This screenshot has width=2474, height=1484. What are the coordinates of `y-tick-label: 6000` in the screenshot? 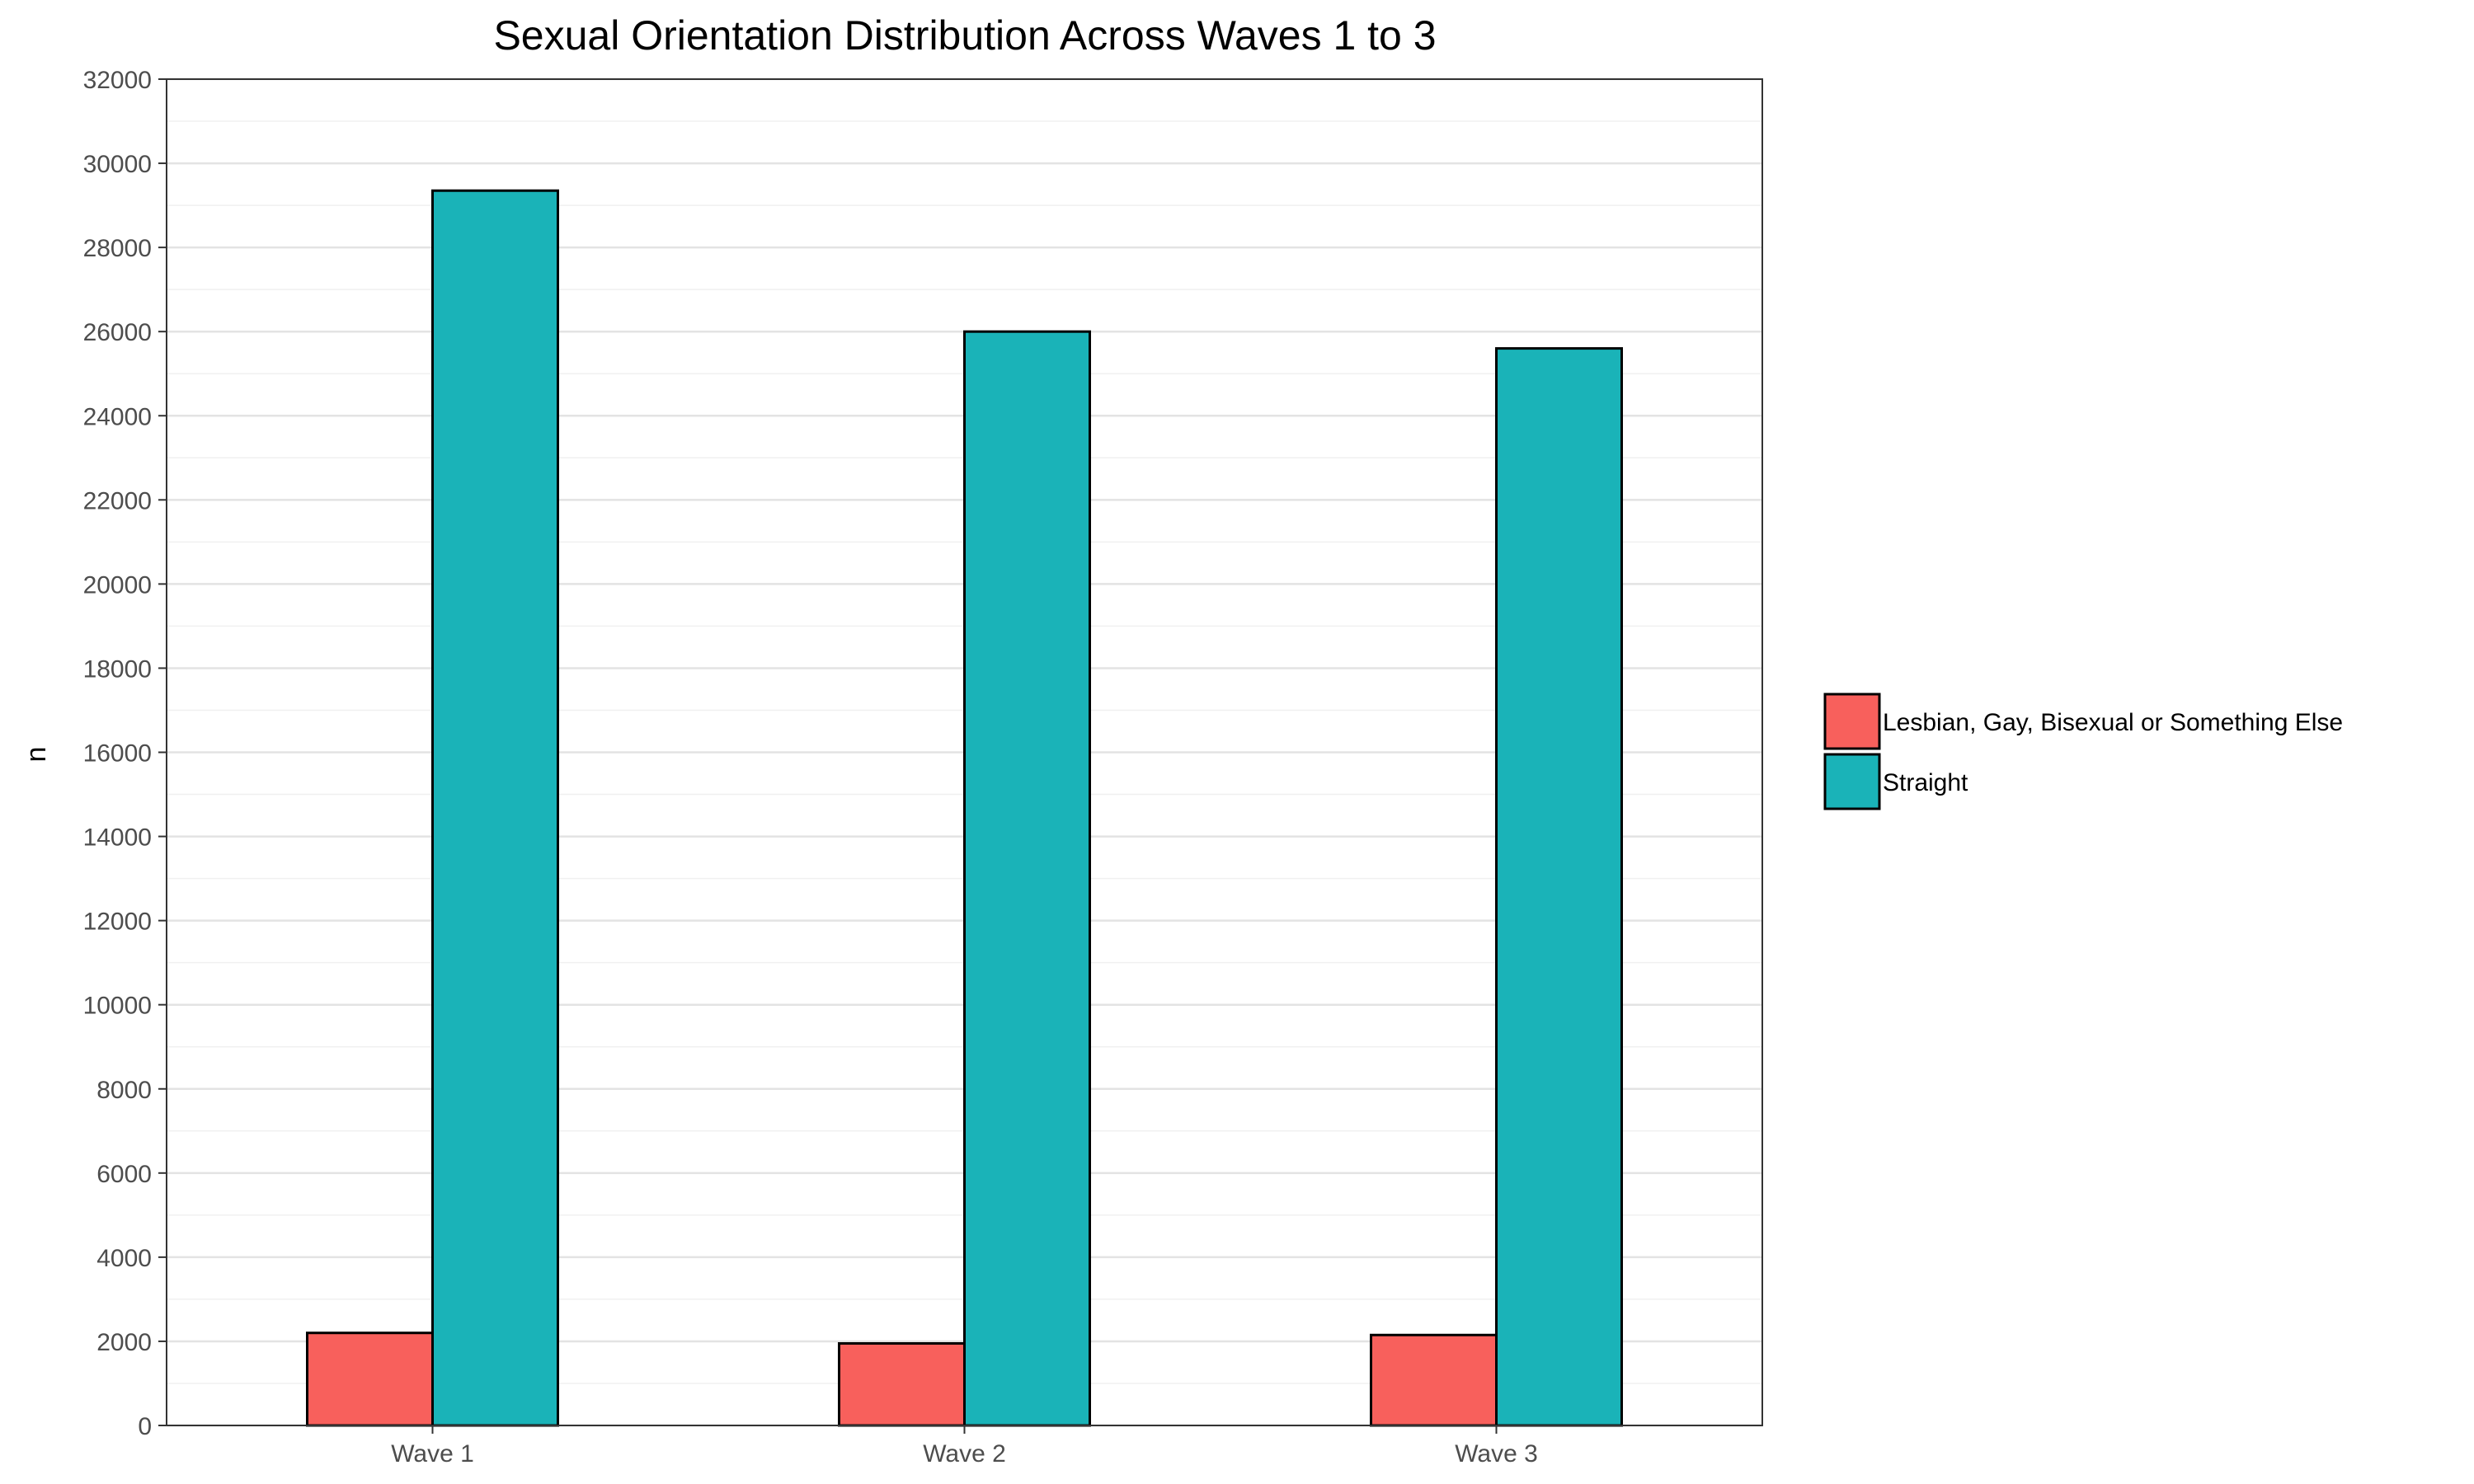 It's located at (124, 1174).